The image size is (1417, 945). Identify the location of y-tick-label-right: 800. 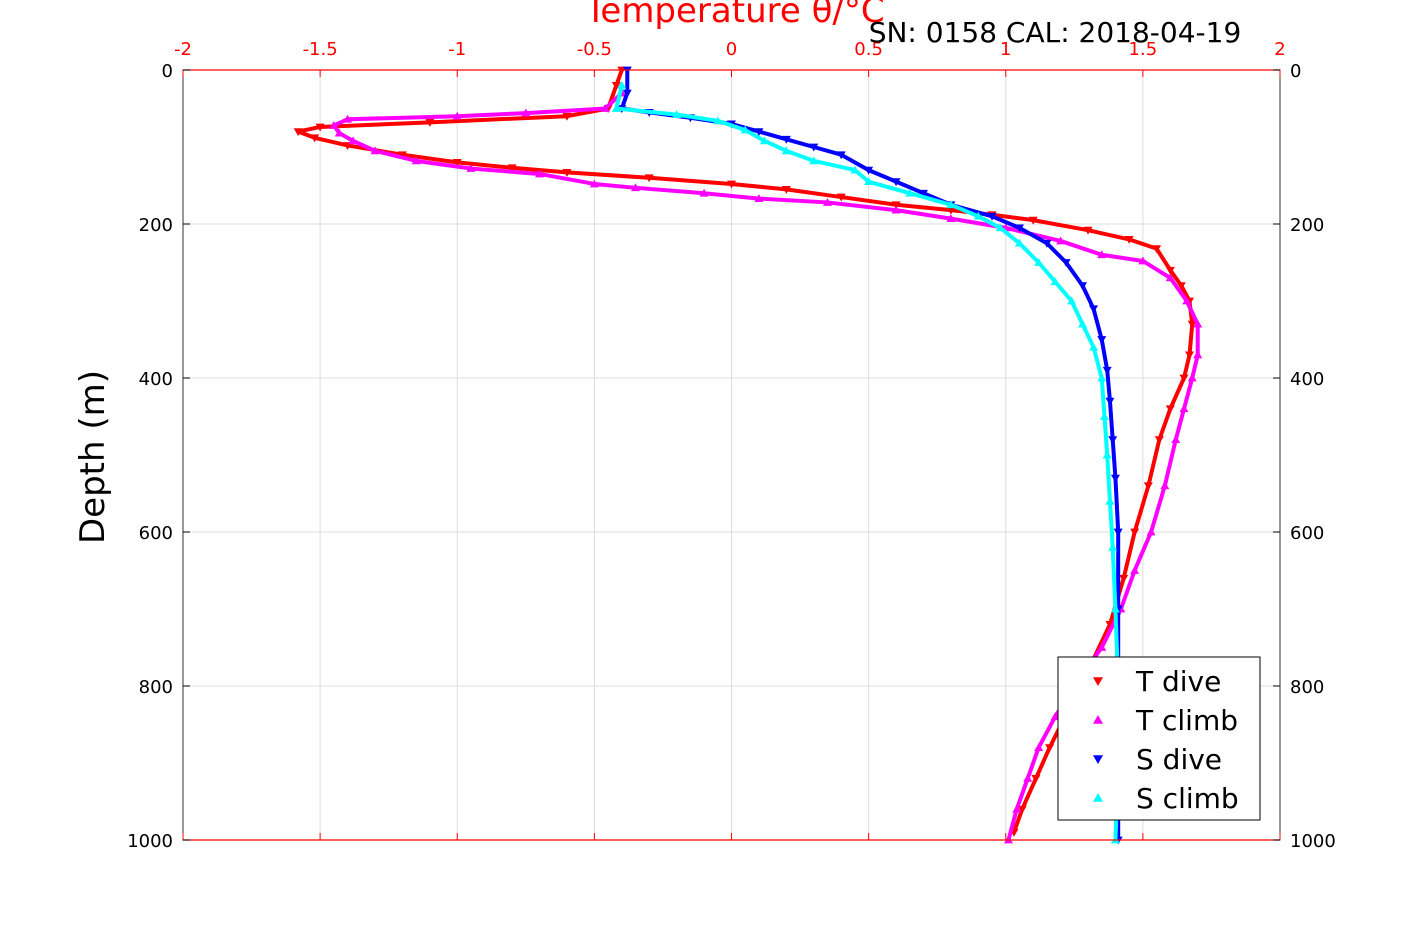
(1307, 687).